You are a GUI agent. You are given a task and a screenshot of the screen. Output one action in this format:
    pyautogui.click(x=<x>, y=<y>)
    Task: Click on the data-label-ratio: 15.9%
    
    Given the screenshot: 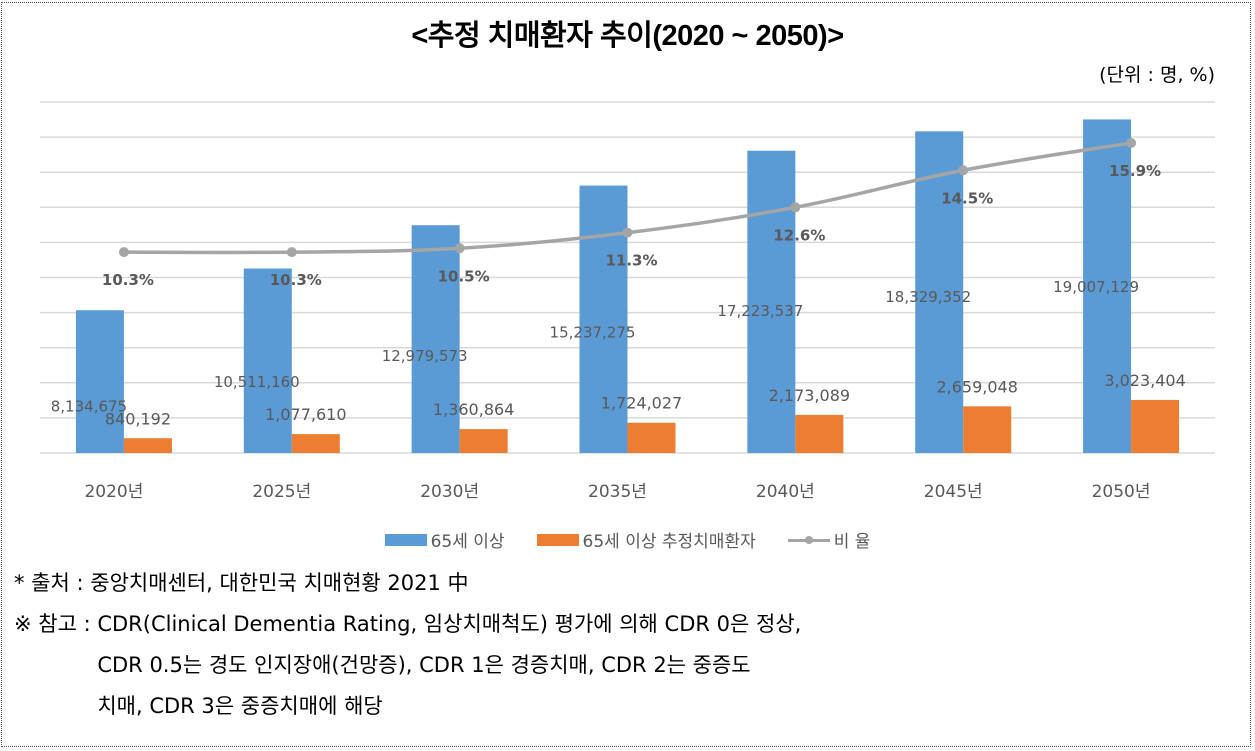 What is the action you would take?
    pyautogui.click(x=1135, y=171)
    